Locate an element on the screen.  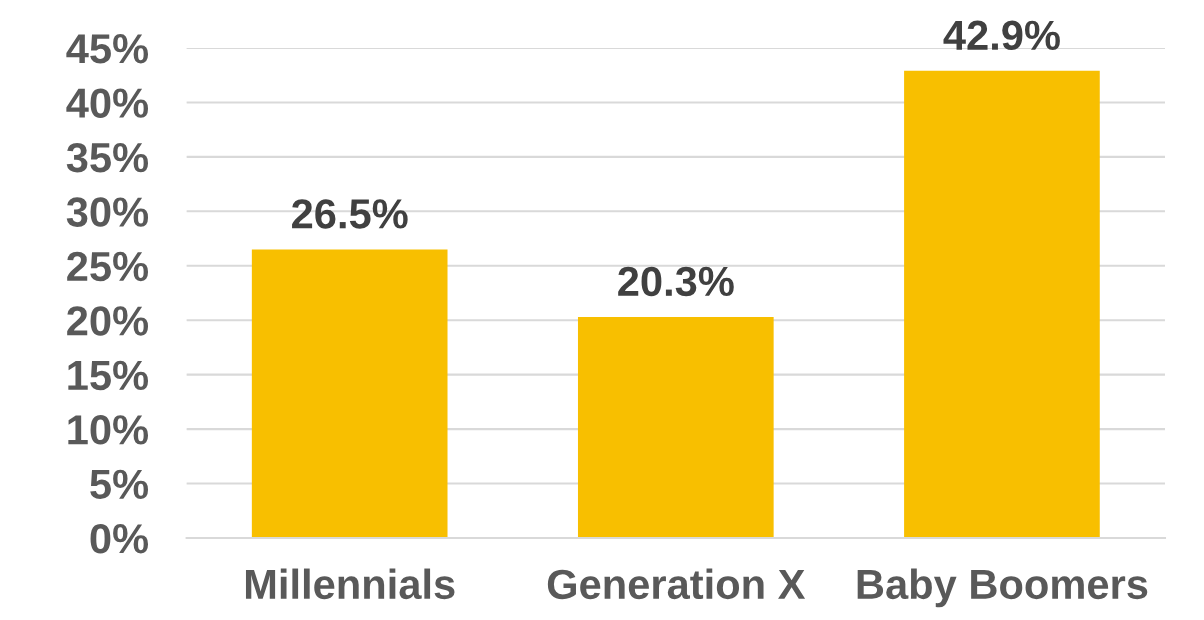
y-tick-label: 45% is located at coordinates (107, 49).